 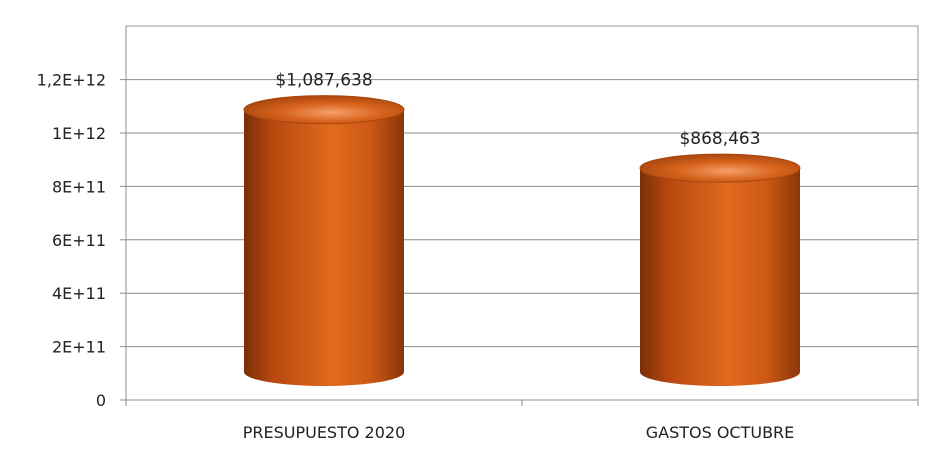 I want to click on y-axis: 0 2E+11 4E+11 6E+11 8E+11 1E+12 1,2E+12, so click(x=82, y=218).